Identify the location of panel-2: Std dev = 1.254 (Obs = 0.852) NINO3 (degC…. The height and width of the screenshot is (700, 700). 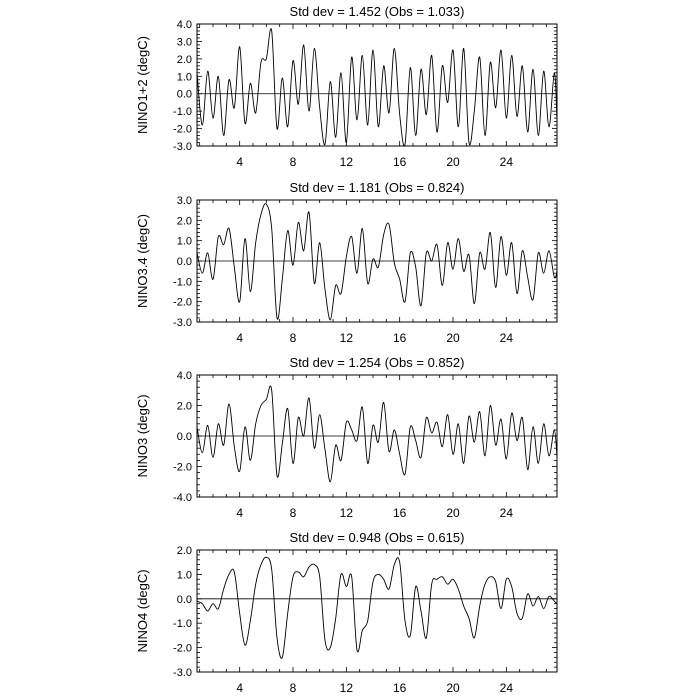
(346, 437).